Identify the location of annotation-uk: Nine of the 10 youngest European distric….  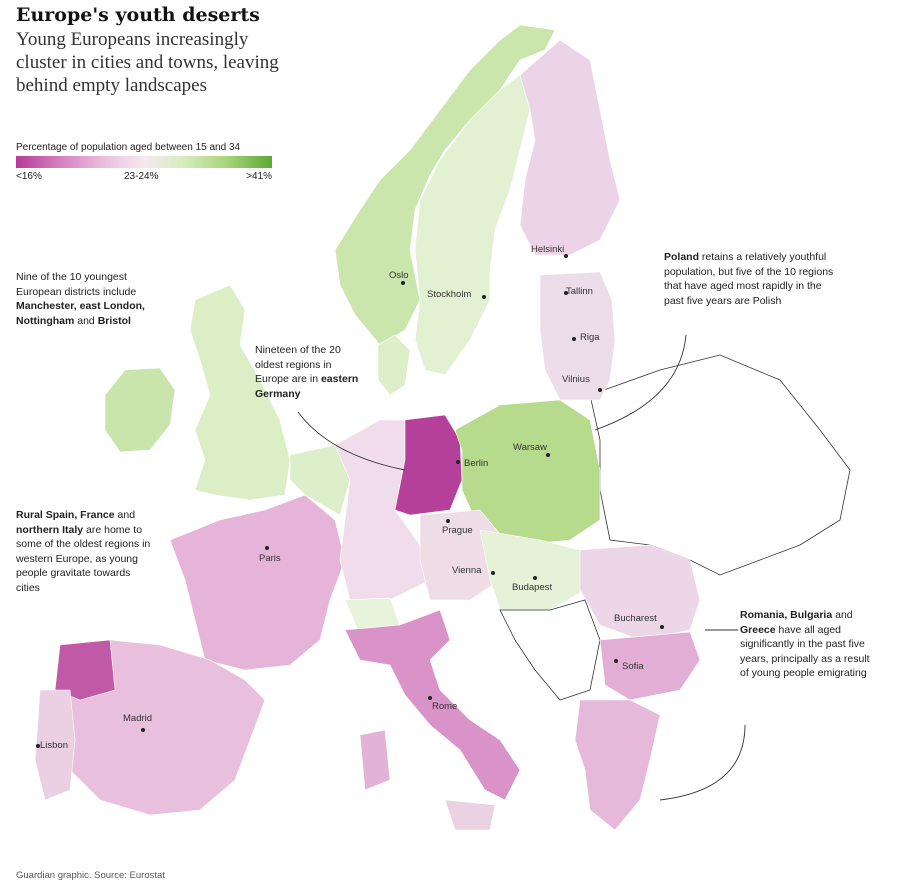
(83, 299).